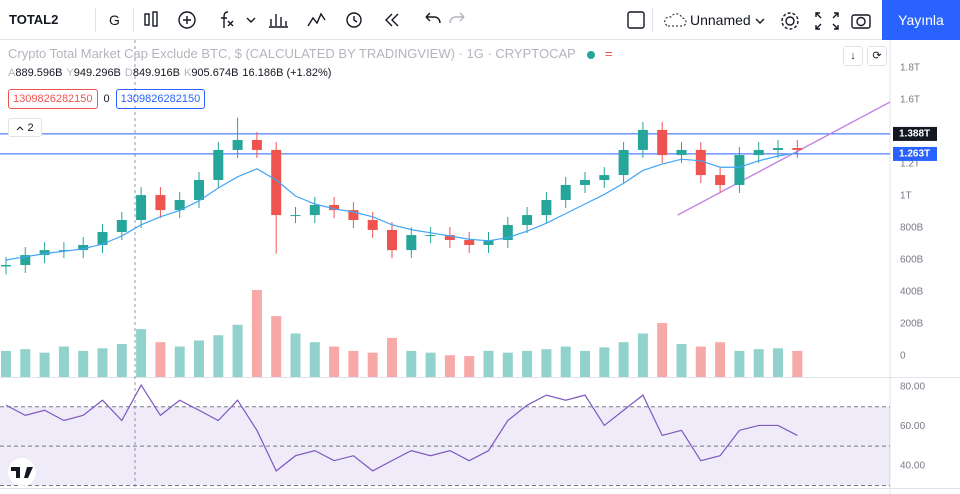 The width and height of the screenshot is (960, 494). Describe the element at coordinates (22, 472) in the screenshot. I see `tv-logo` at that location.